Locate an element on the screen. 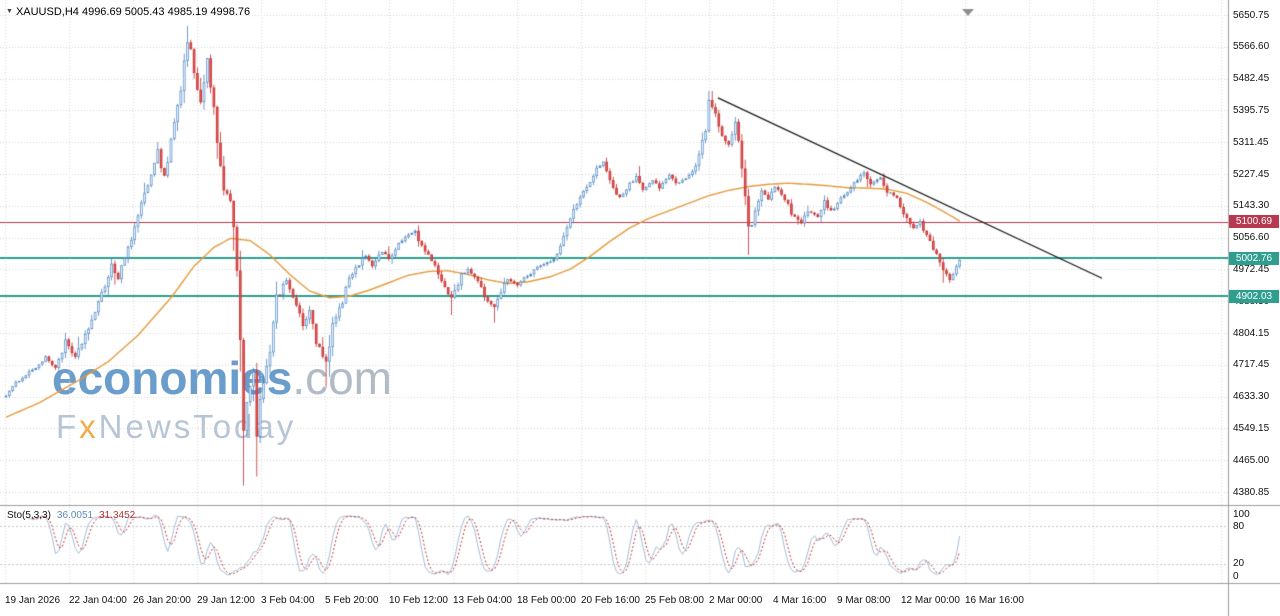  price-level-tag: 5002.76 is located at coordinates (1254, 258).